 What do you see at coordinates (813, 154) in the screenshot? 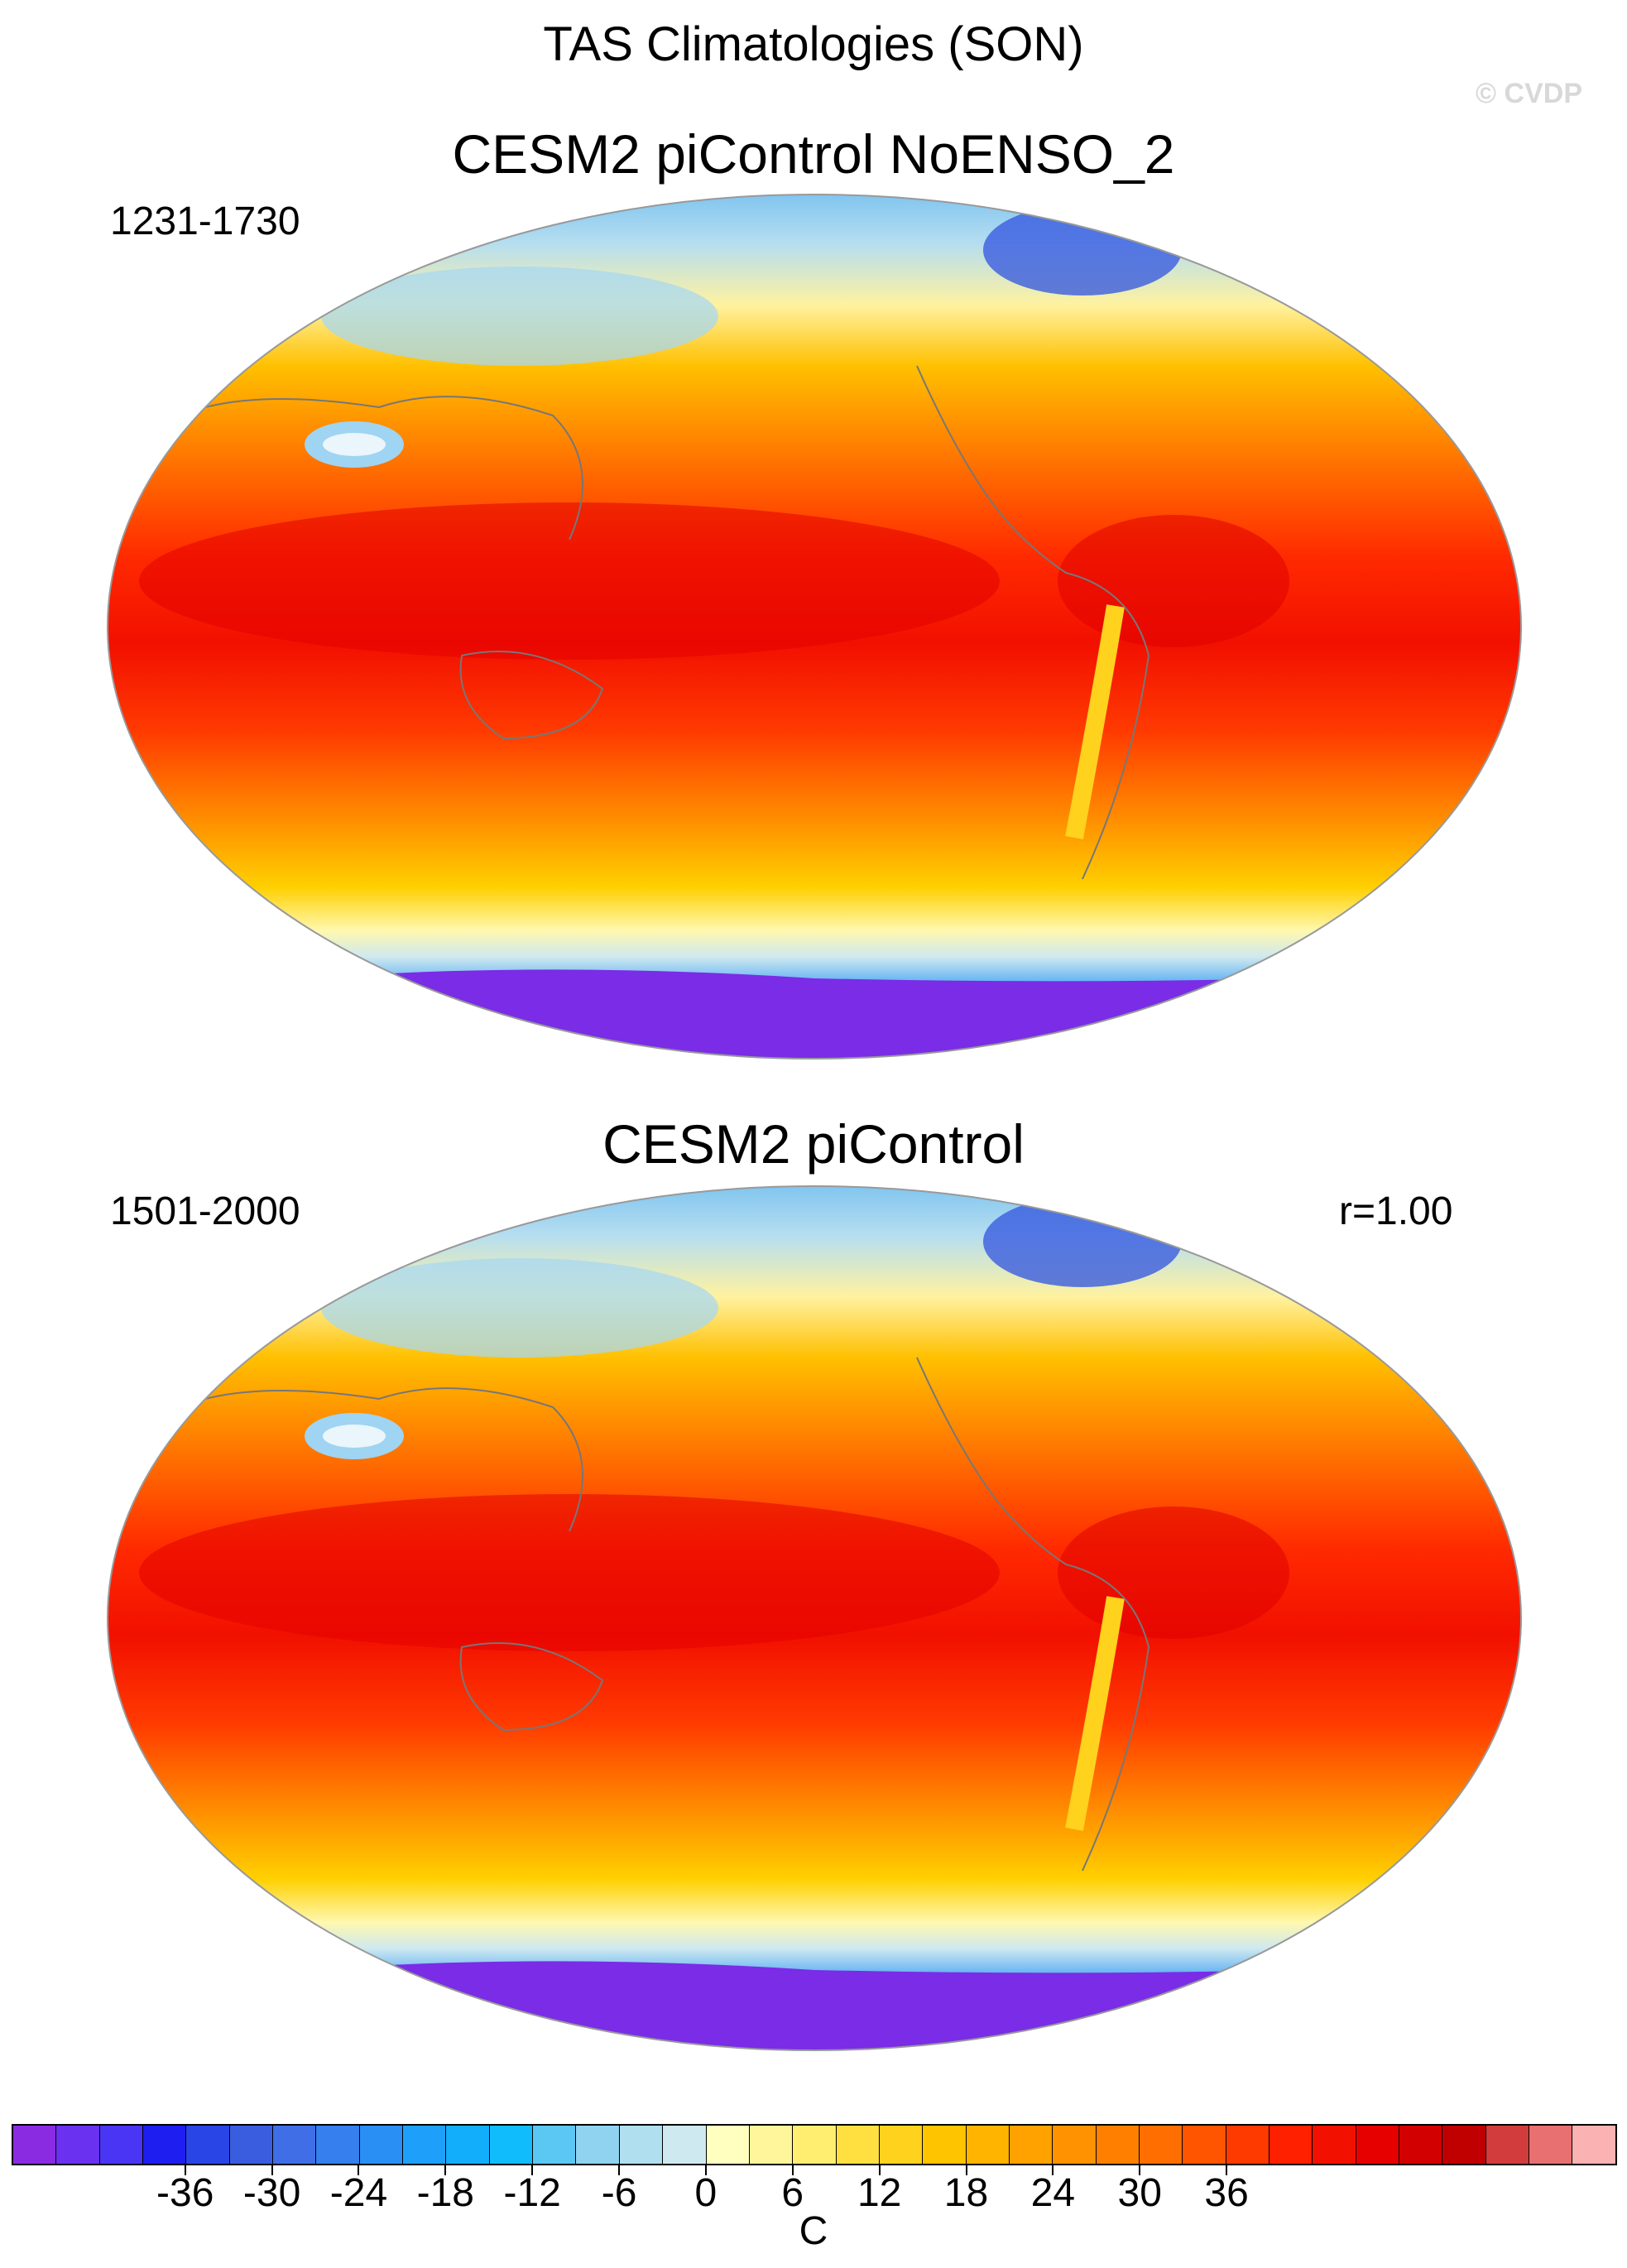
I see `panel-1-title: CESM2 piControl NoENSO_2` at bounding box center [813, 154].